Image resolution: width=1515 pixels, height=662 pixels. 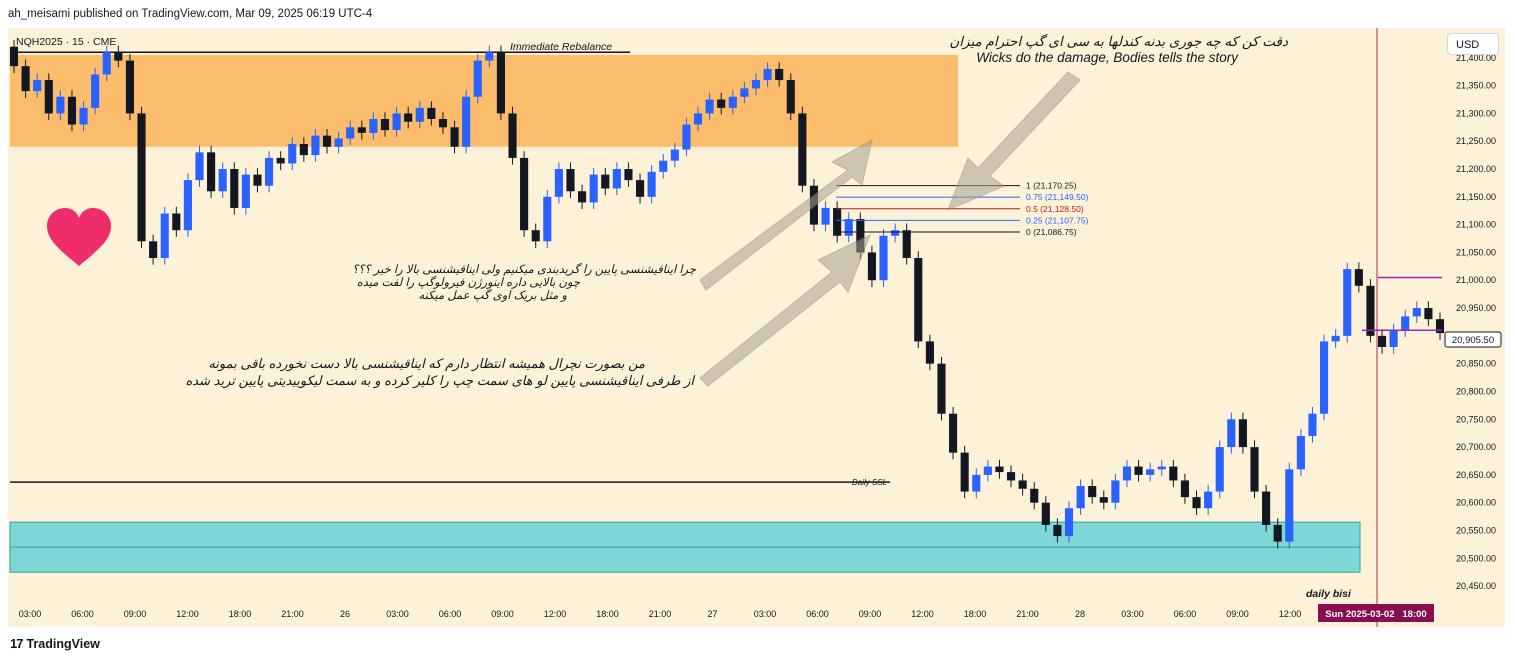 What do you see at coordinates (1402, 304) in the screenshot?
I see `purple-levels-layer` at bounding box center [1402, 304].